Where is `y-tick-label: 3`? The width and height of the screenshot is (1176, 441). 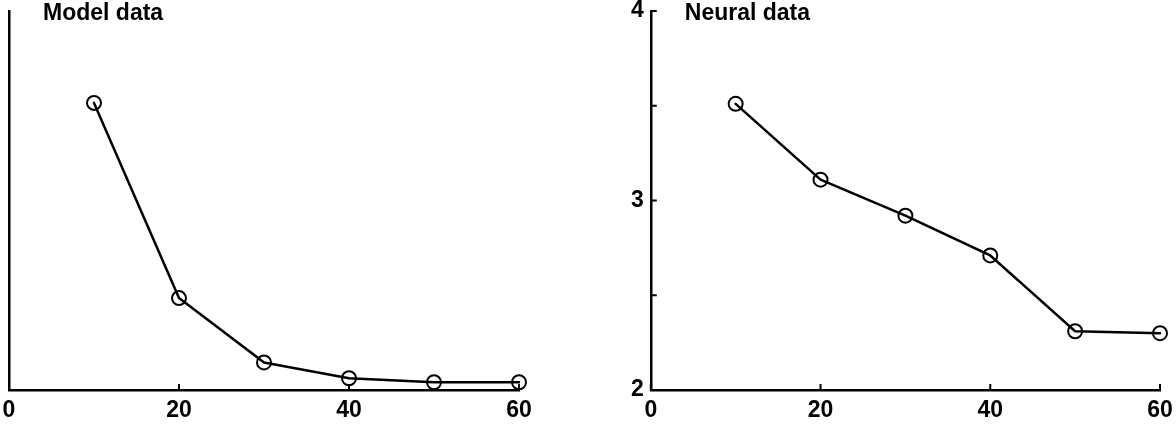 y-tick-label: 3 is located at coordinates (637, 198).